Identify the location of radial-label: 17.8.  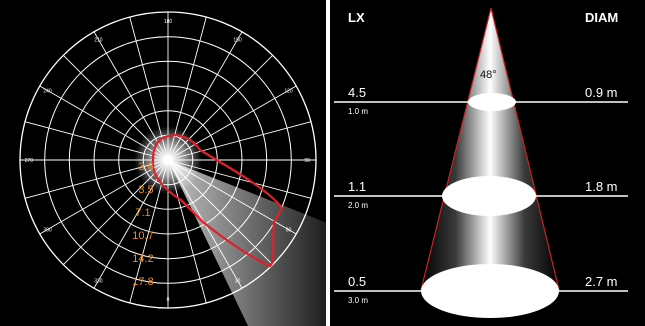
(142, 282).